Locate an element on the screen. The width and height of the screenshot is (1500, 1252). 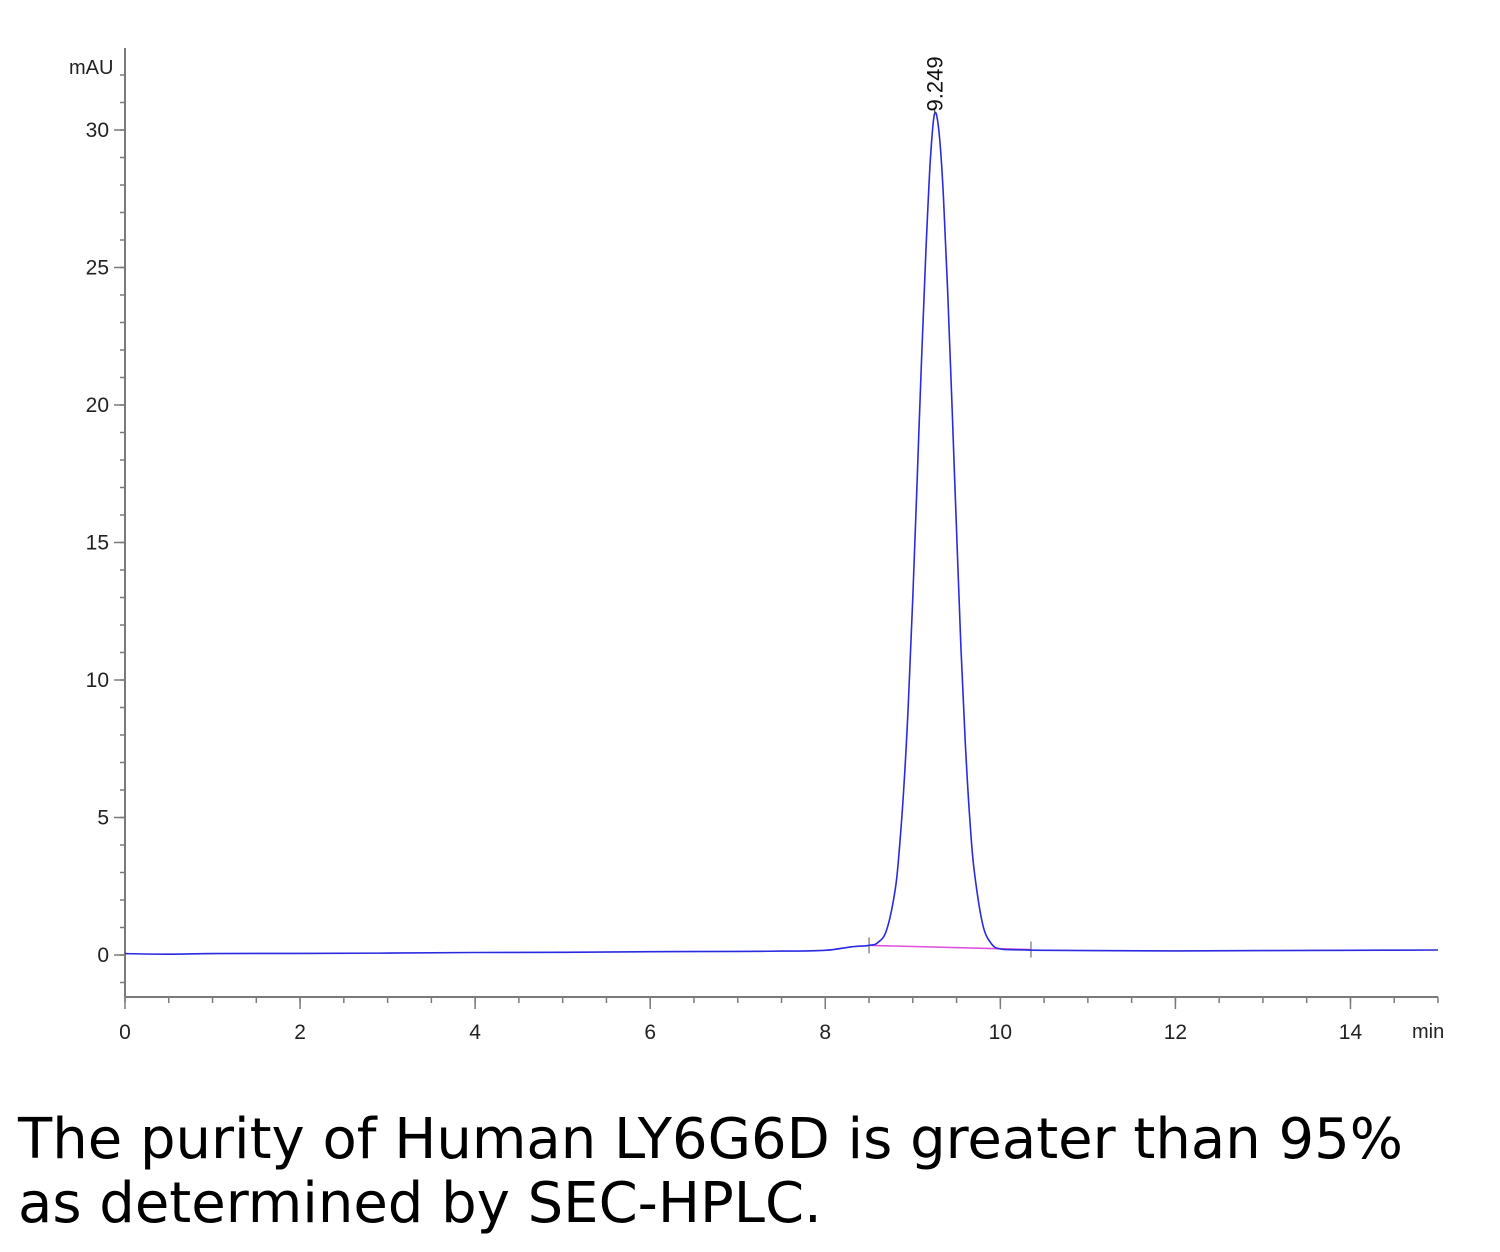
x-tick-label: 14 is located at coordinates (1351, 1032).